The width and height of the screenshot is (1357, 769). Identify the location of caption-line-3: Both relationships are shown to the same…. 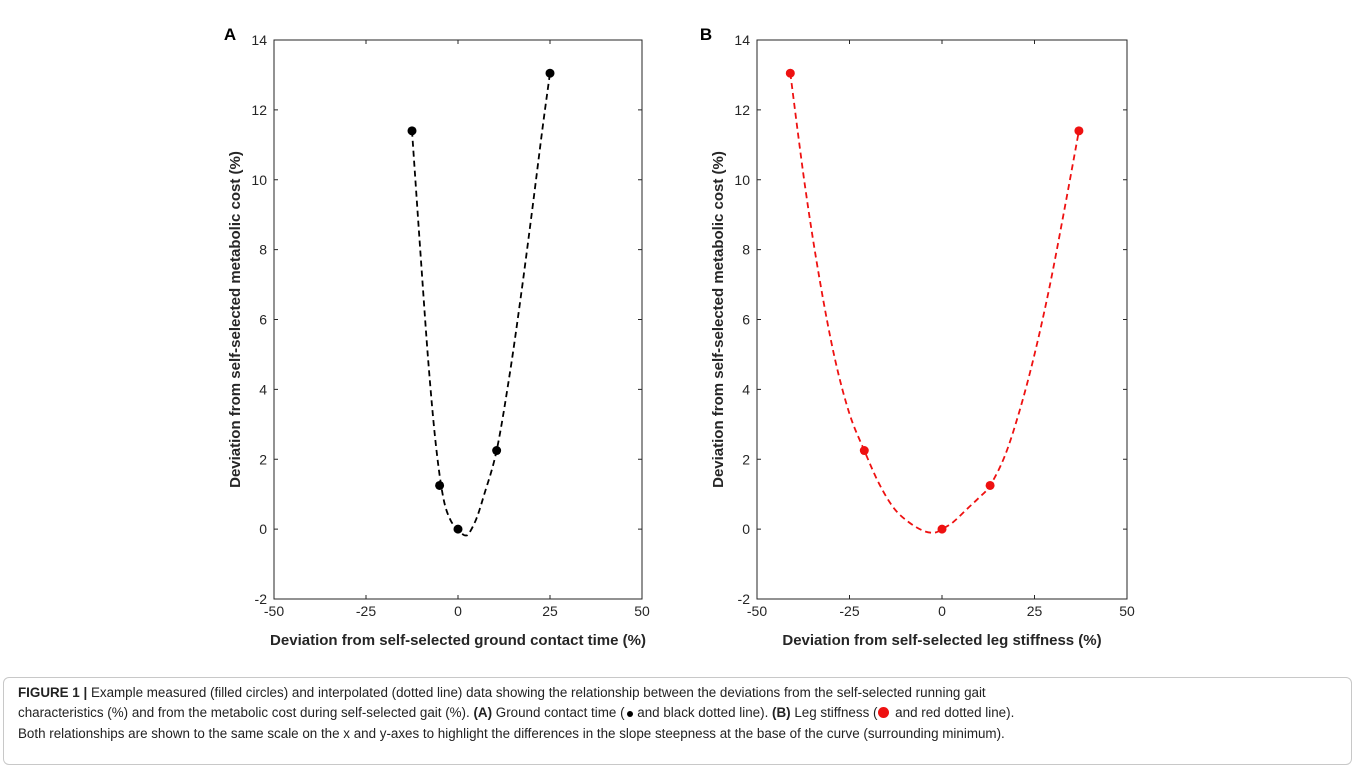
(511, 733).